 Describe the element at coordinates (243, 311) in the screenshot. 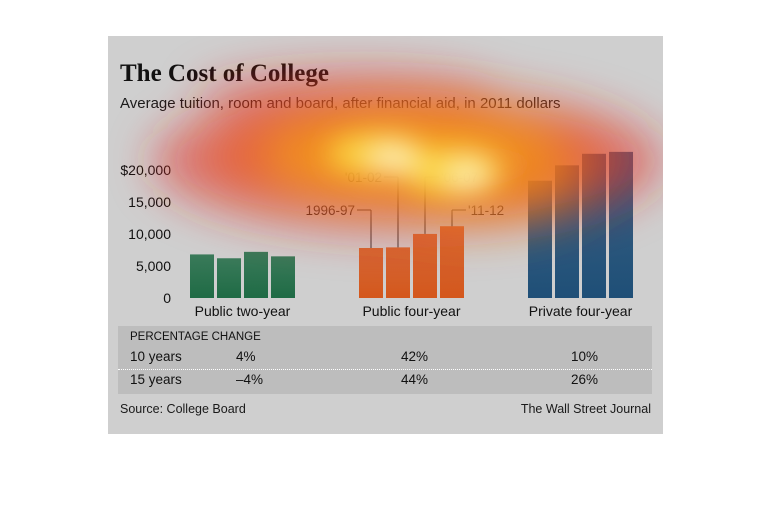

I see `category-label: Public two-year` at that location.